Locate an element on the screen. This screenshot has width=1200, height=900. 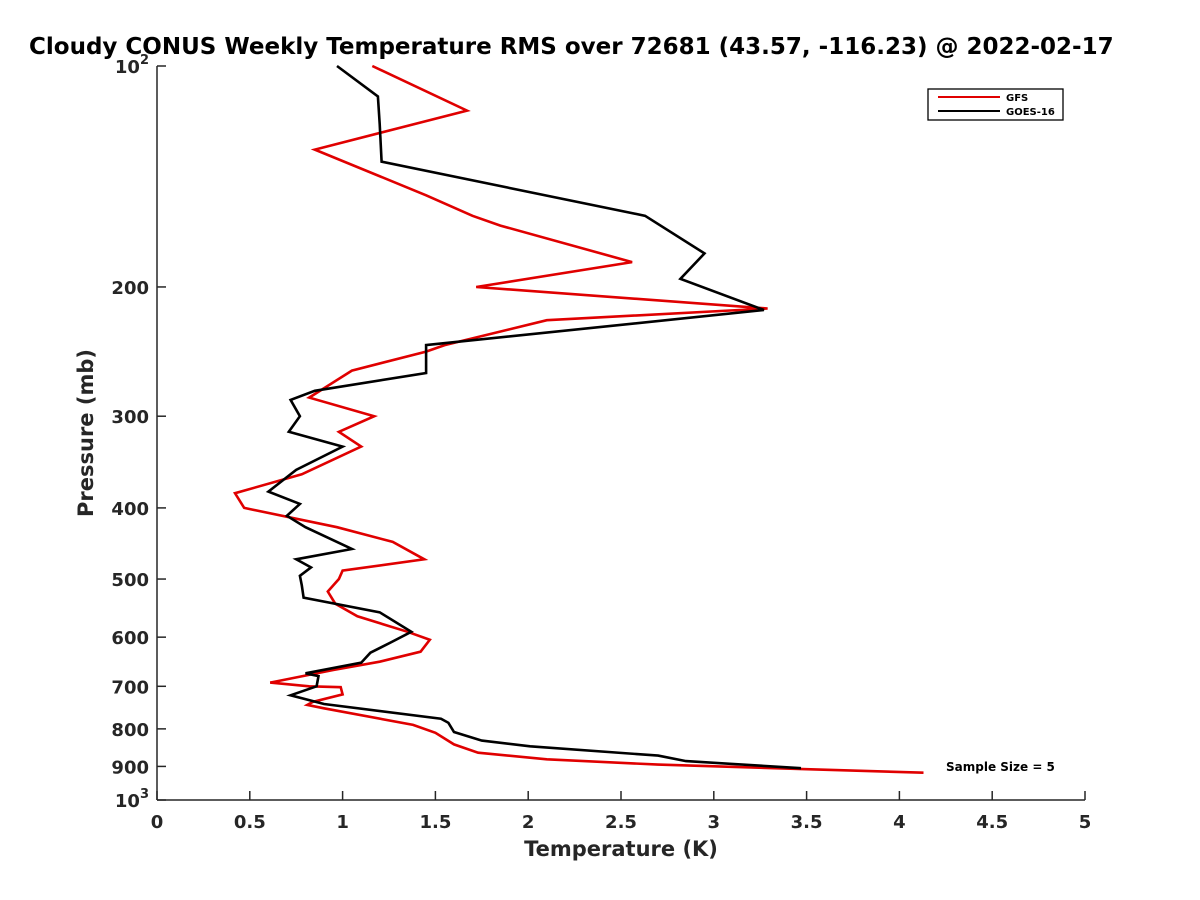
y-tick-label: 800 is located at coordinates (130, 730).